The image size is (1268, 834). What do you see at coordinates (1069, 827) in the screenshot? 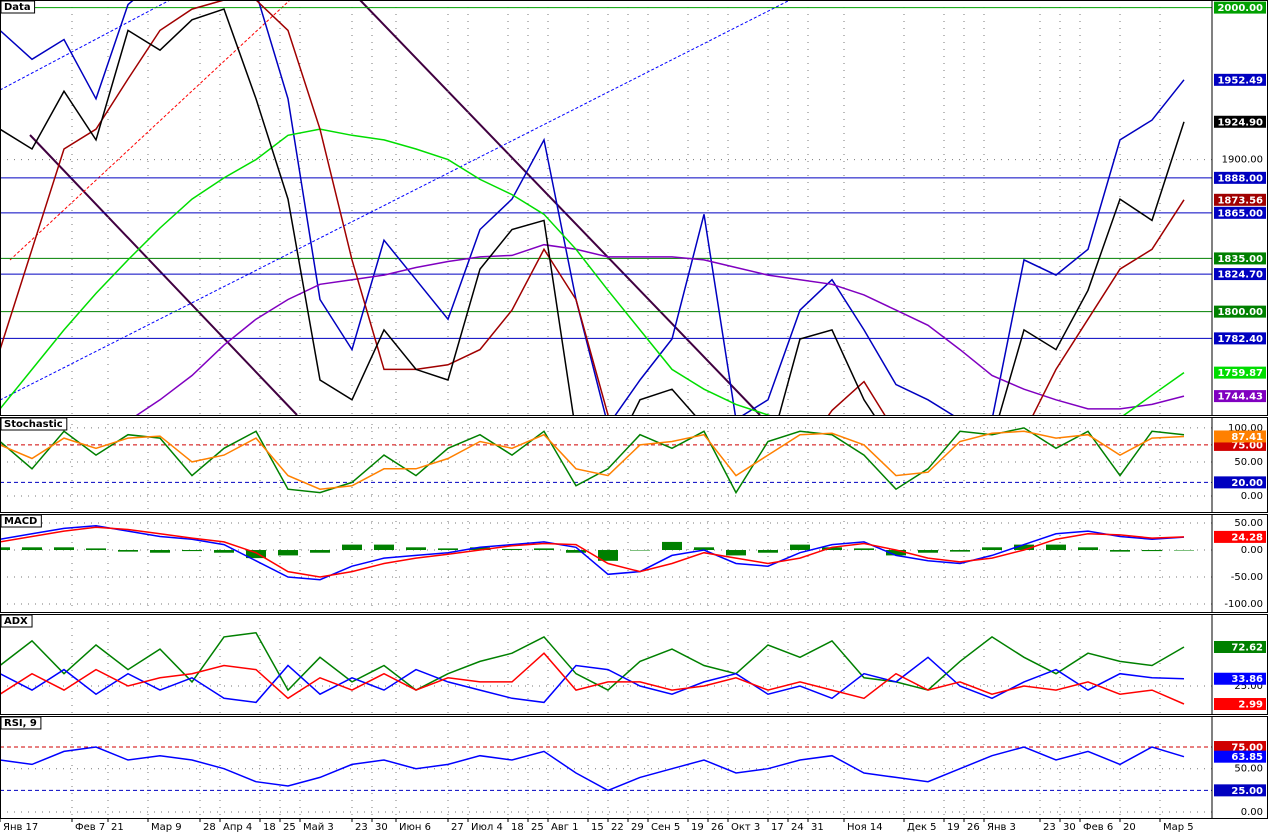
I see `x-tick-label: 30` at bounding box center [1069, 827].